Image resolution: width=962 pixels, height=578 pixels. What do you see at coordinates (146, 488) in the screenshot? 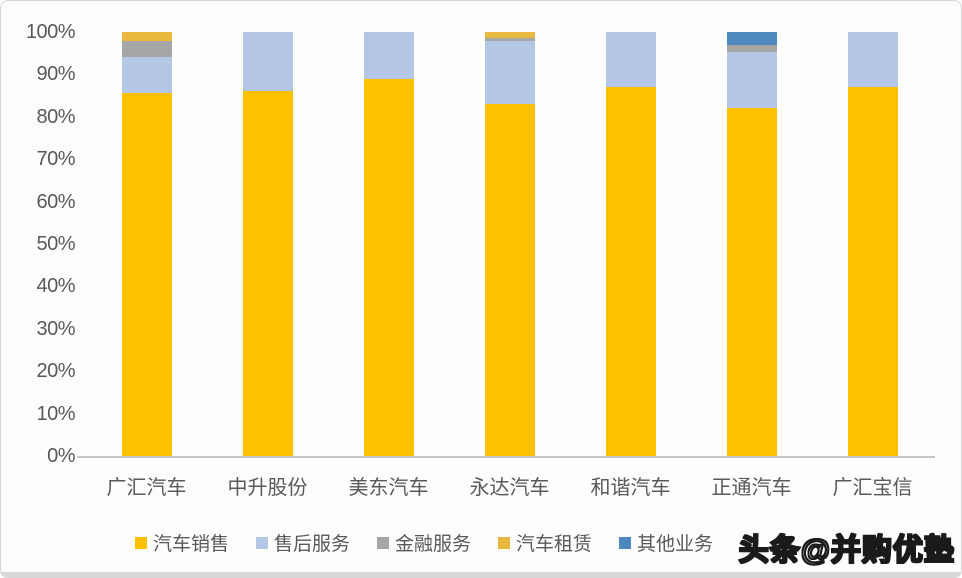
I see `x-axis-label: 广汇汽车` at bounding box center [146, 488].